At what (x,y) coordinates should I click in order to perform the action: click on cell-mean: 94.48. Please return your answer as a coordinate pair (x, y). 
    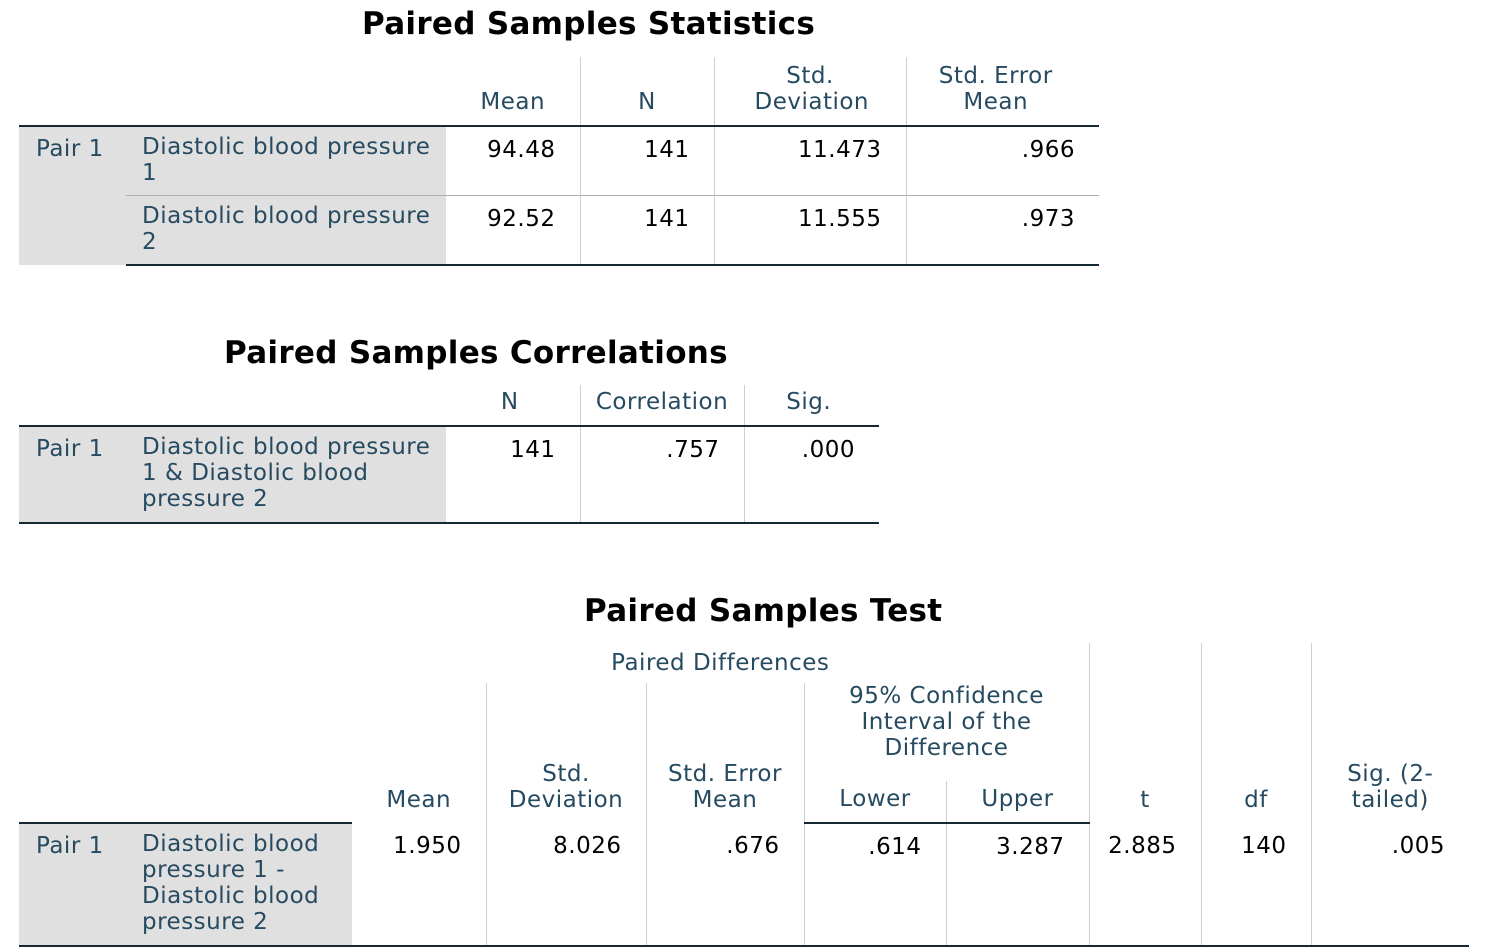
    Looking at the image, I should click on (521, 150).